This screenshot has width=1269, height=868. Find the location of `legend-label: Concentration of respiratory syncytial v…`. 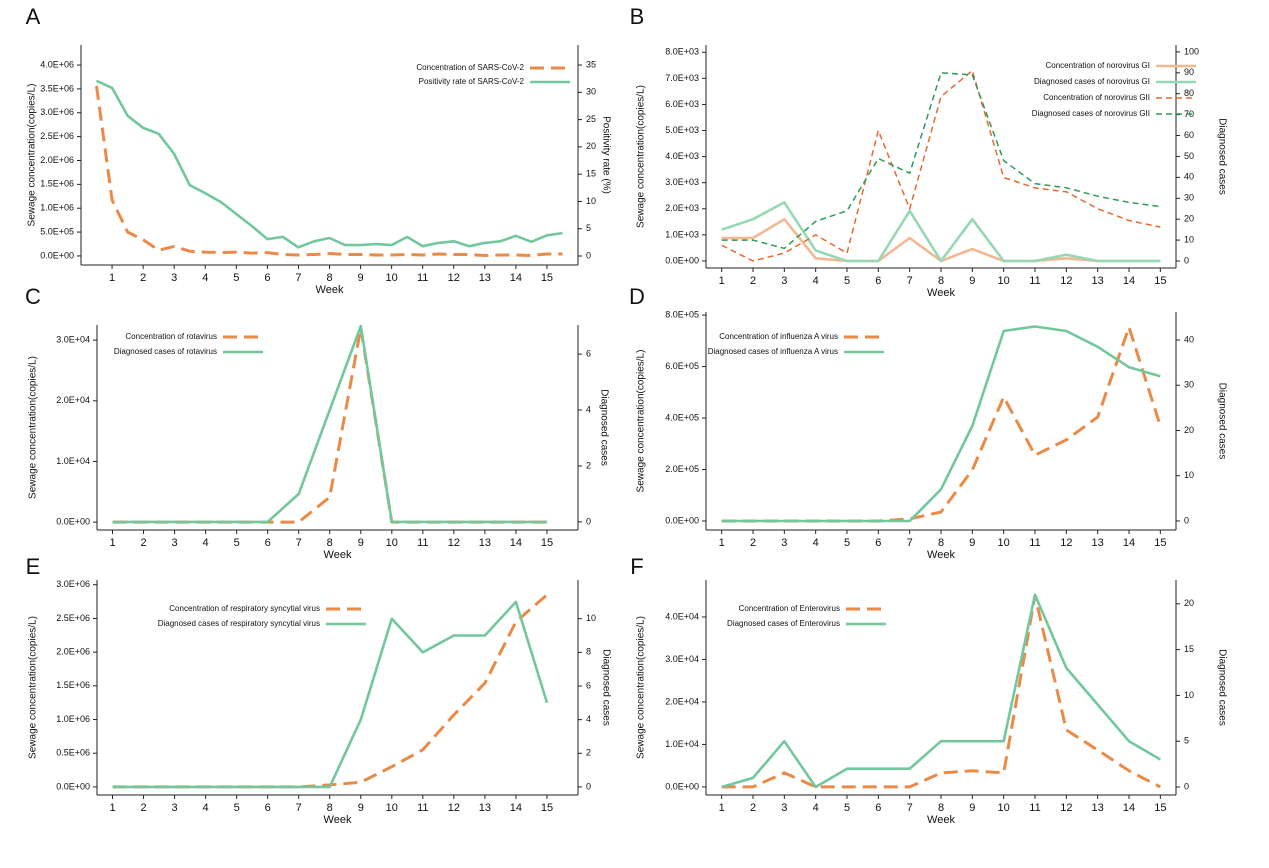

legend-label: Concentration of respiratory syncytial v… is located at coordinates (244, 608).